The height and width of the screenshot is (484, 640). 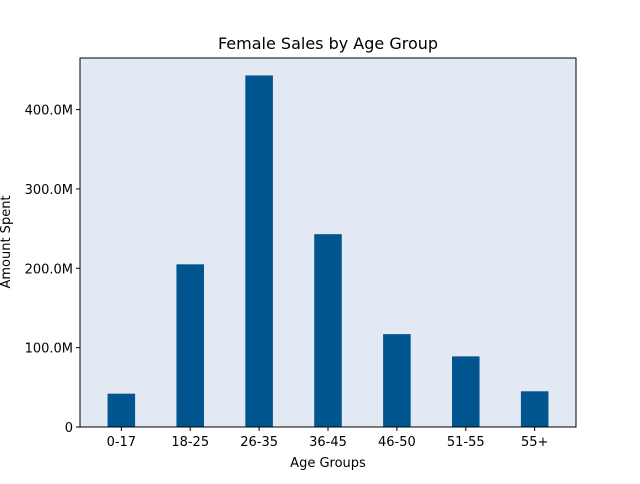 What do you see at coordinates (190, 442) in the screenshot?
I see `x-tick-label: 18-25` at bounding box center [190, 442].